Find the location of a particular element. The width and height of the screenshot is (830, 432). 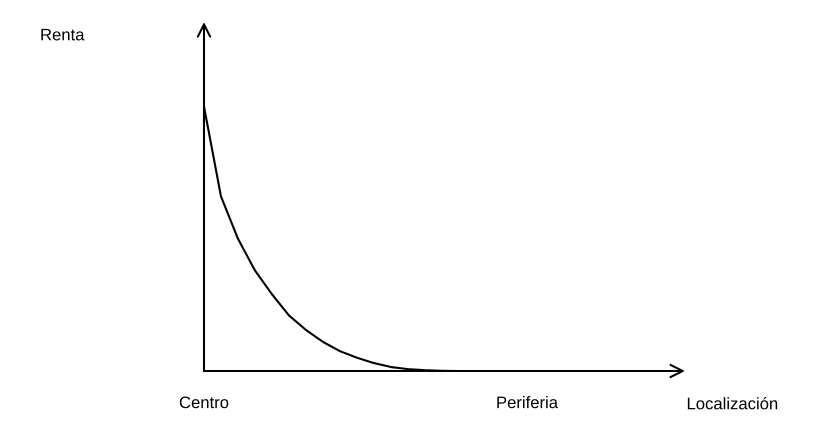

x-tick-label: Centro is located at coordinates (204, 402).